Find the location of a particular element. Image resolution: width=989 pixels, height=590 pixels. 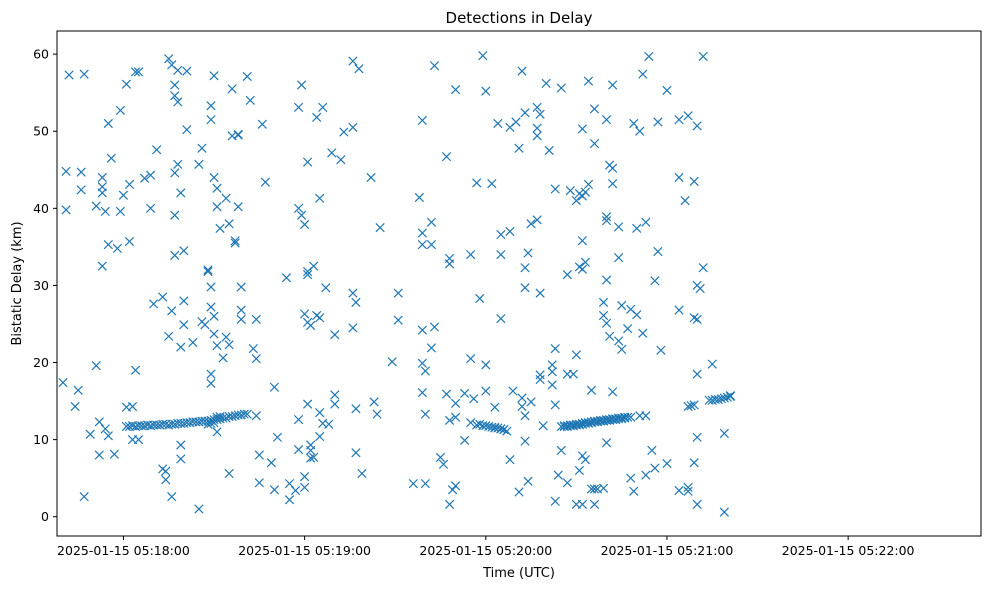

chart-title: Detections in Delay is located at coordinates (519, 18).